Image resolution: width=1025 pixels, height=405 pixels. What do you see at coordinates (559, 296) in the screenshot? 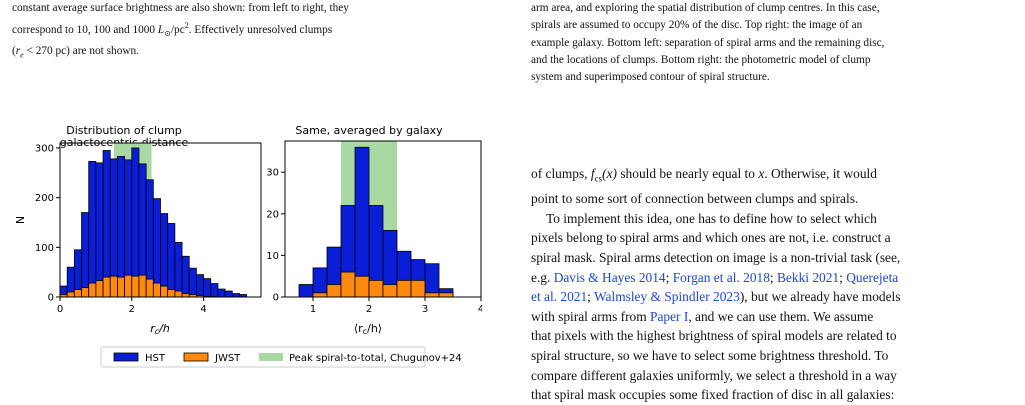
I see `citation-querejeta-2021-cont: et al. 2021` at bounding box center [559, 296].